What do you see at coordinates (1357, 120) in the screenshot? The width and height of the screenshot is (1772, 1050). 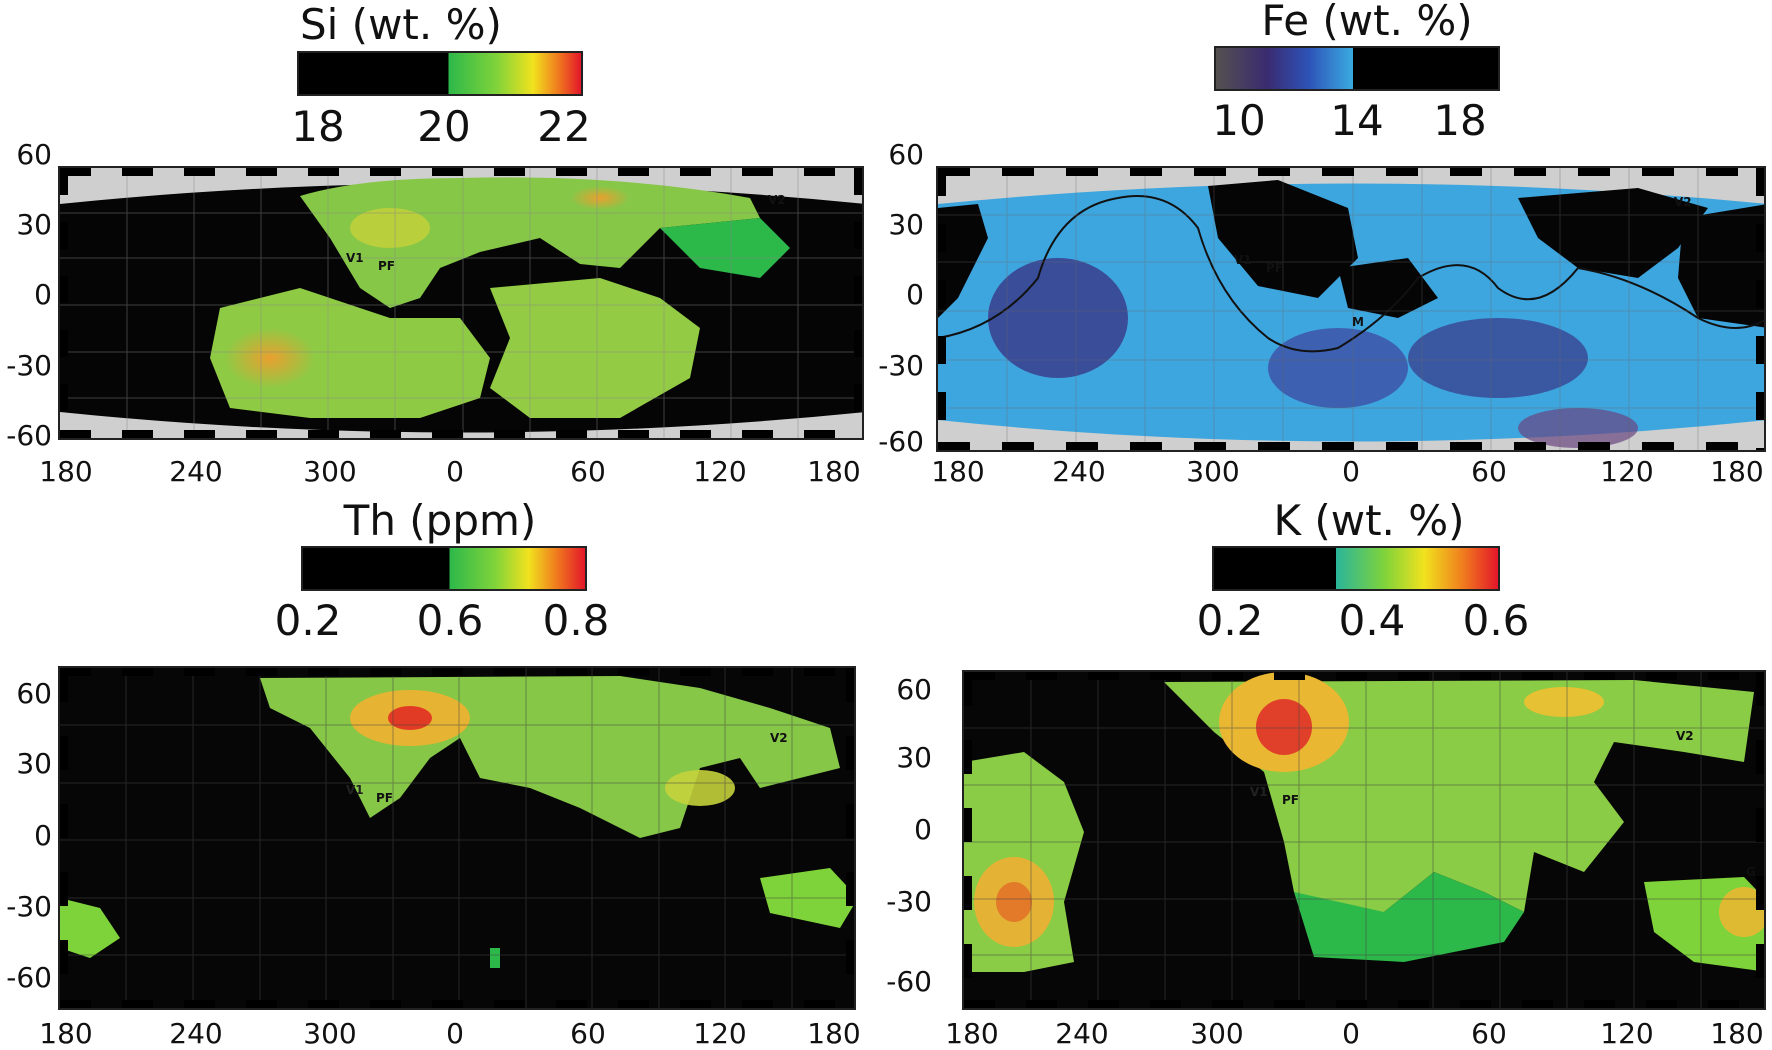 I see `colorbar-tick: 14` at bounding box center [1357, 120].